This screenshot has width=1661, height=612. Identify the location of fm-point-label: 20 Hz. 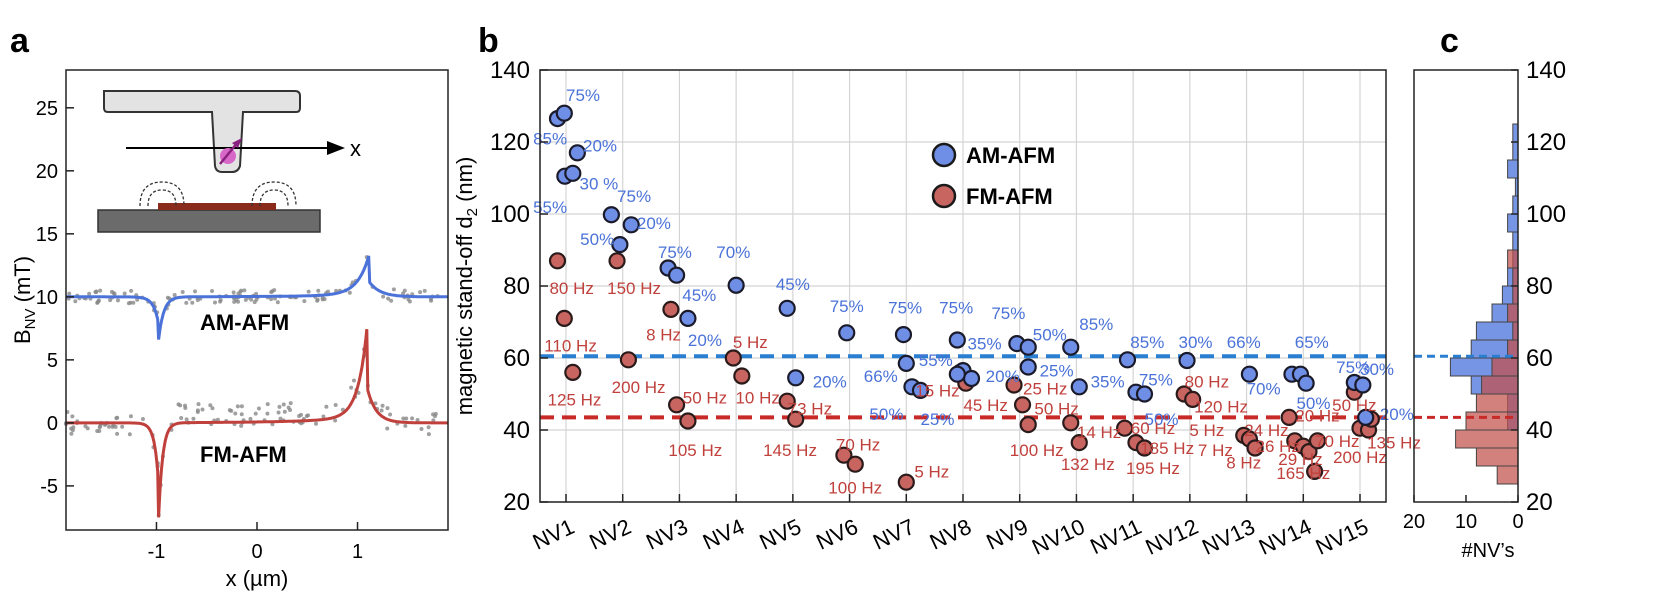
(1317, 416).